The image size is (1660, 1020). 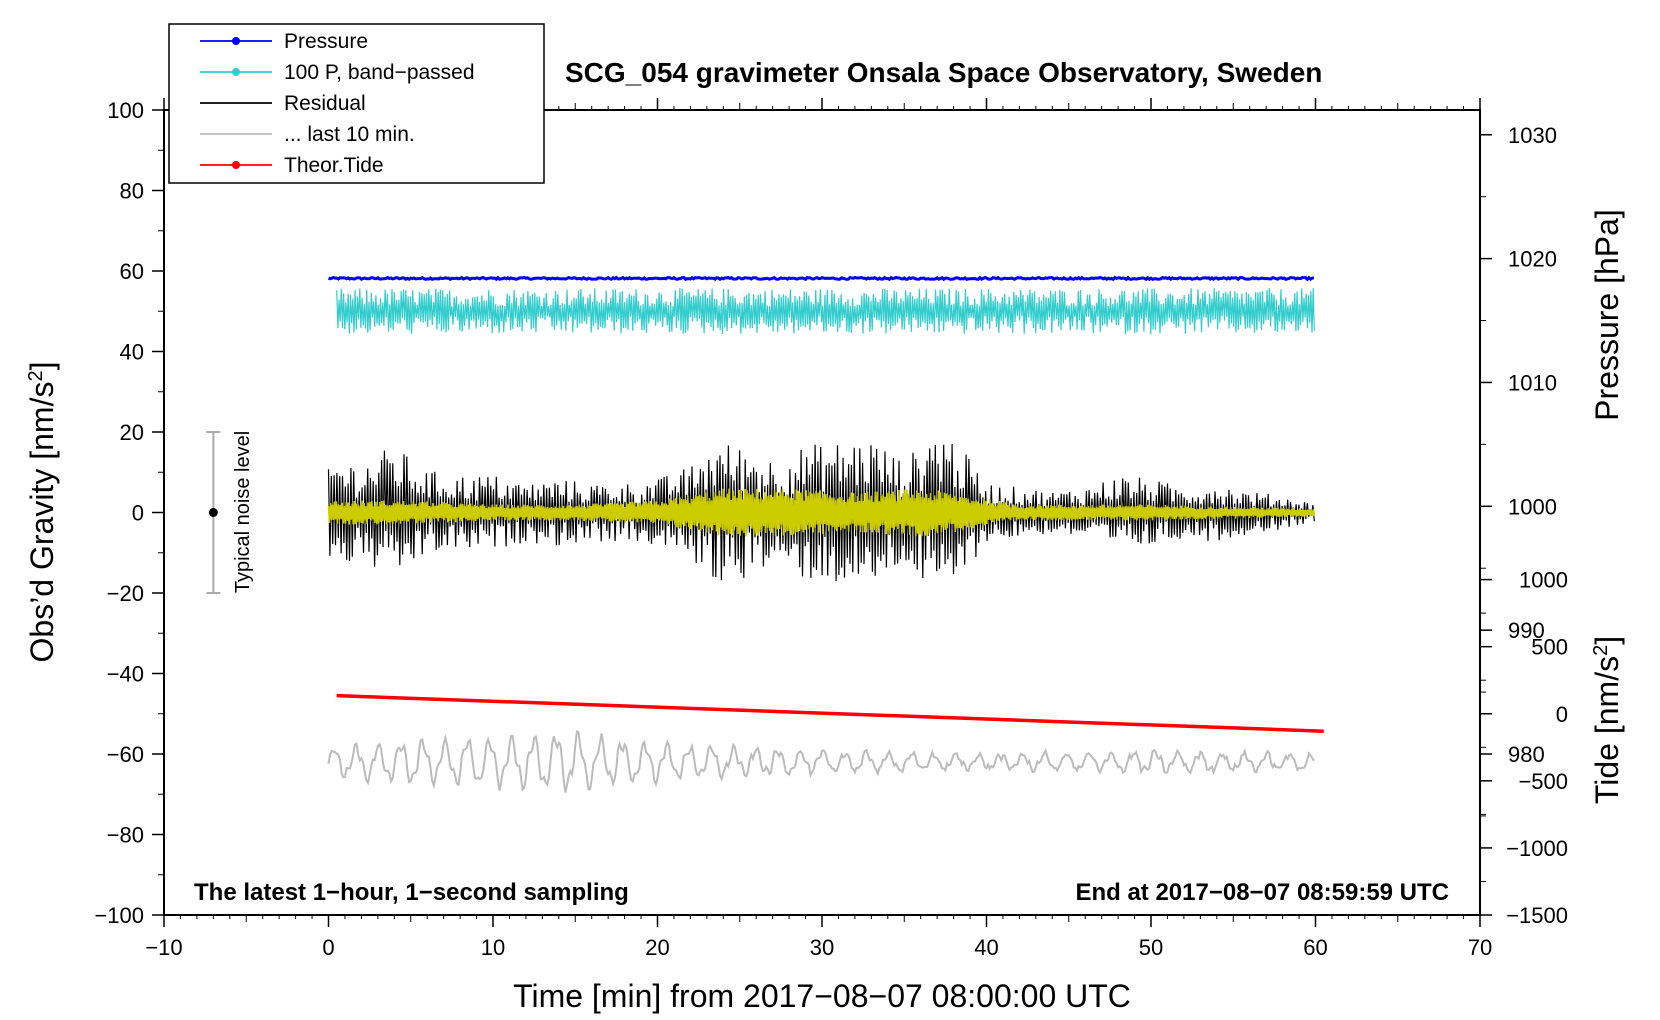 What do you see at coordinates (163, 947) in the screenshot?
I see `x-tick-label: −10` at bounding box center [163, 947].